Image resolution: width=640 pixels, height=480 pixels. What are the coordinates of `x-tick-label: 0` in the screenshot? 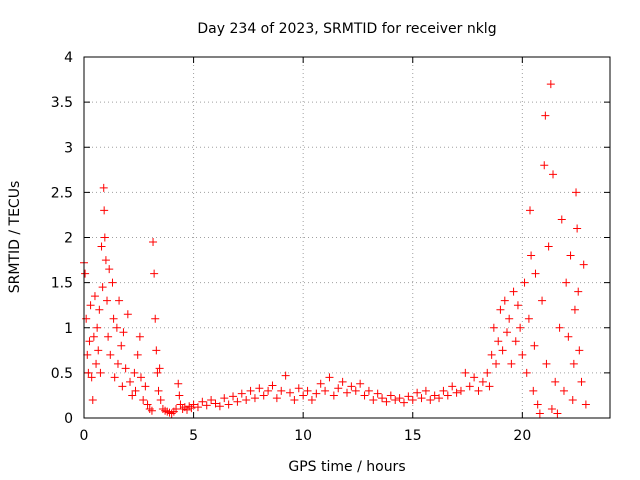 It's located at (84, 436).